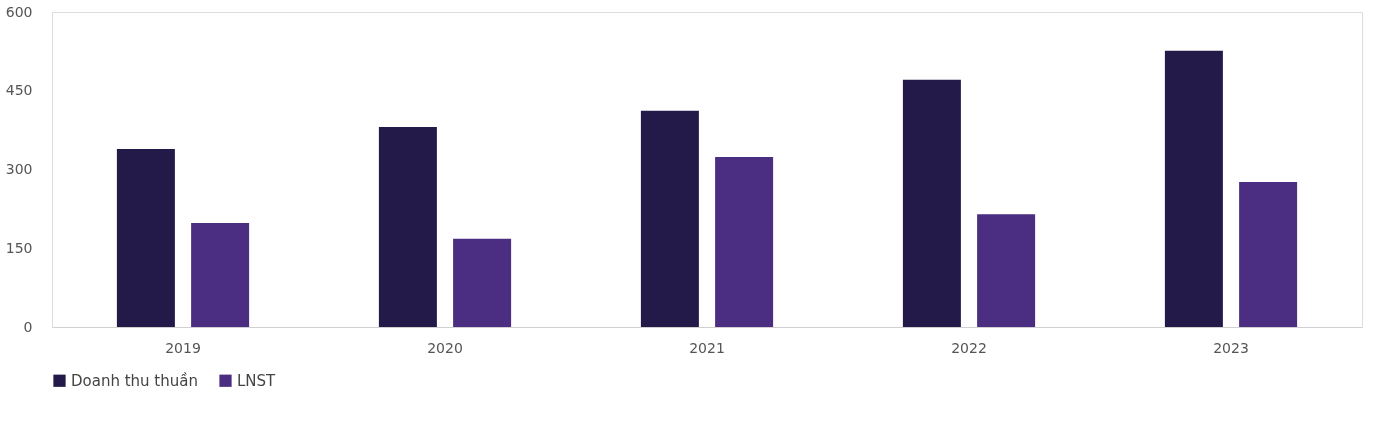 This screenshot has width=1385, height=432. What do you see at coordinates (134, 380) in the screenshot?
I see `legend-label: Doanh thu thuần` at bounding box center [134, 380].